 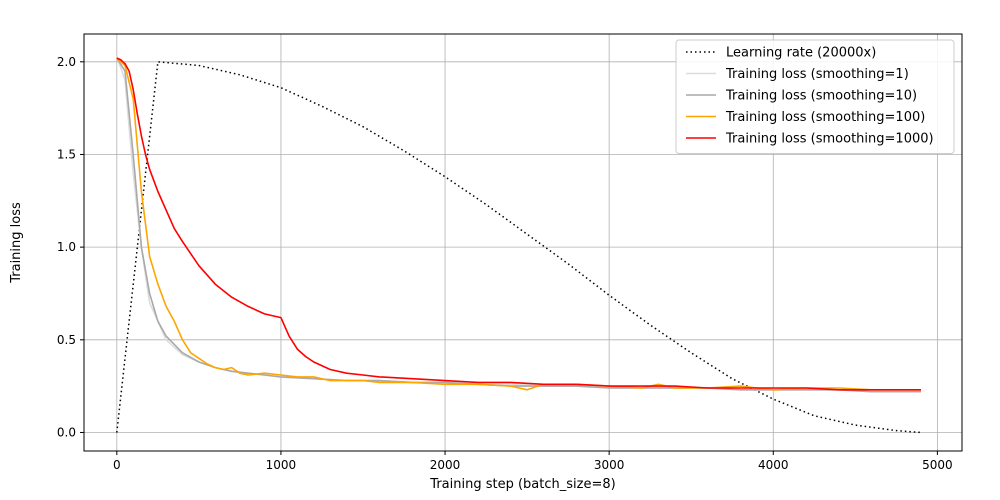 I want to click on y-axis-label: Training loss, so click(x=16, y=243).